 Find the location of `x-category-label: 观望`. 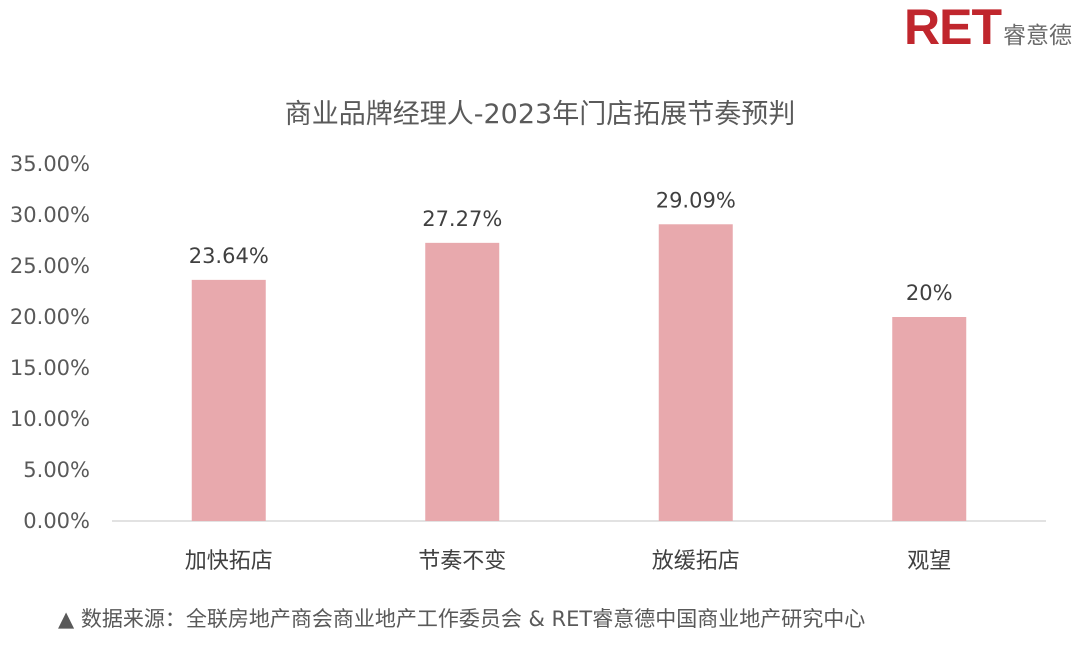

x-category-label: 观望 is located at coordinates (929, 561).